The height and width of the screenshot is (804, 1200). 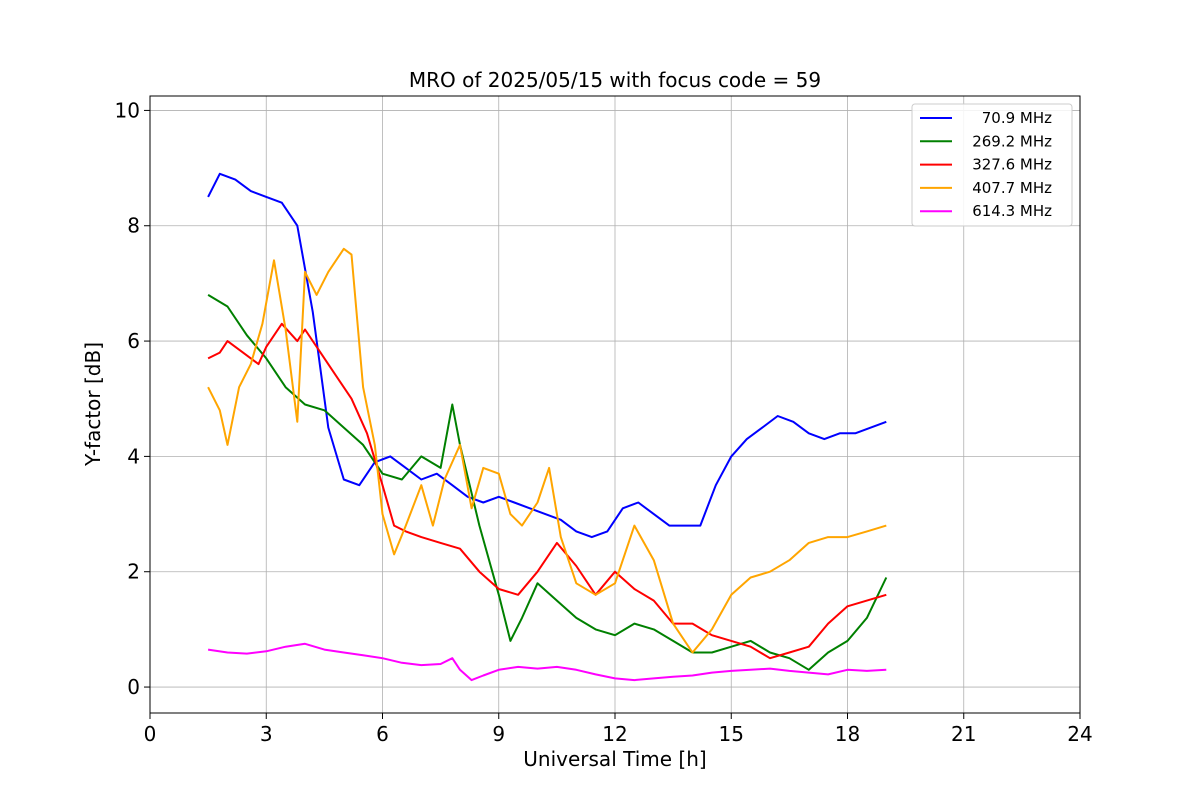 What do you see at coordinates (266, 734) in the screenshot?
I see `x-tick-label: 3` at bounding box center [266, 734].